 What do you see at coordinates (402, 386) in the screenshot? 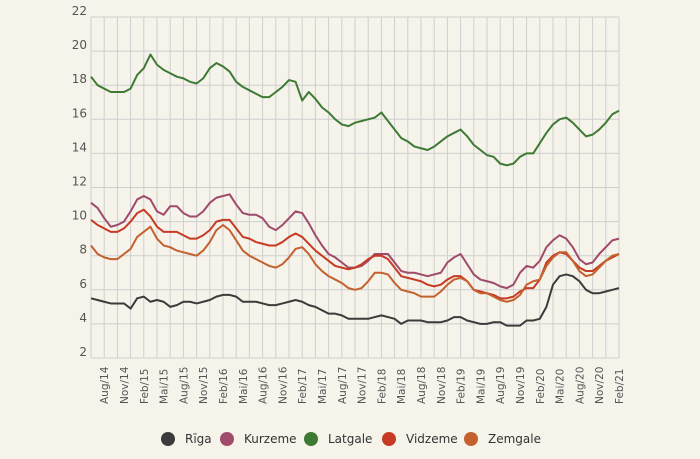
I see `x-tick-label: Mai/18` at bounding box center [402, 386].